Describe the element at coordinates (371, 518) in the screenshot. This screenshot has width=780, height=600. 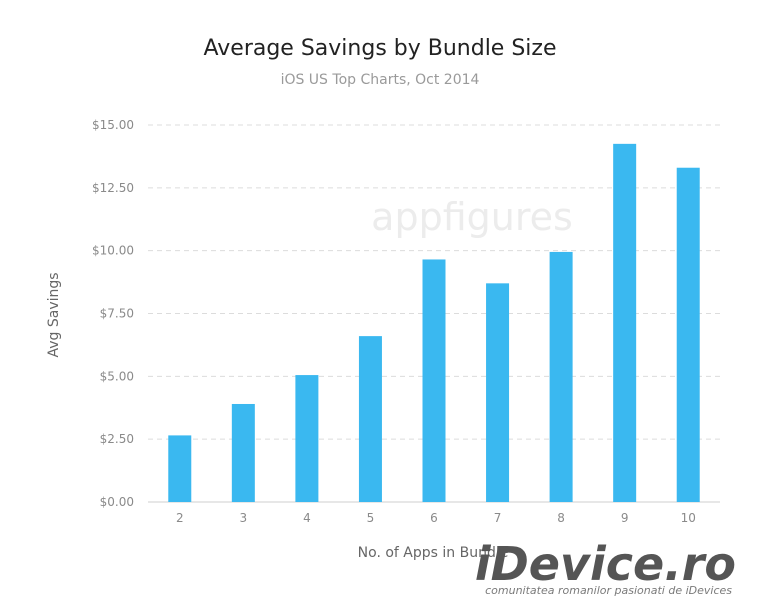
I see `x-tick-label: 5` at that location.